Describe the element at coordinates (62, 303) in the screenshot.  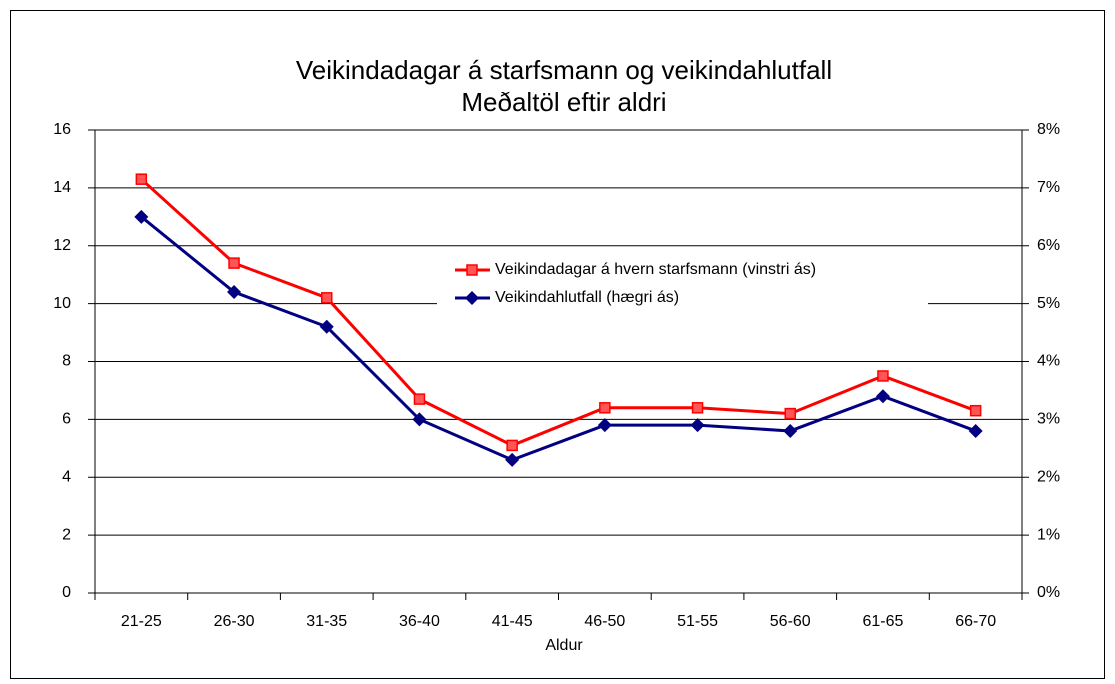
I see `y-tick-label: 10` at that location.